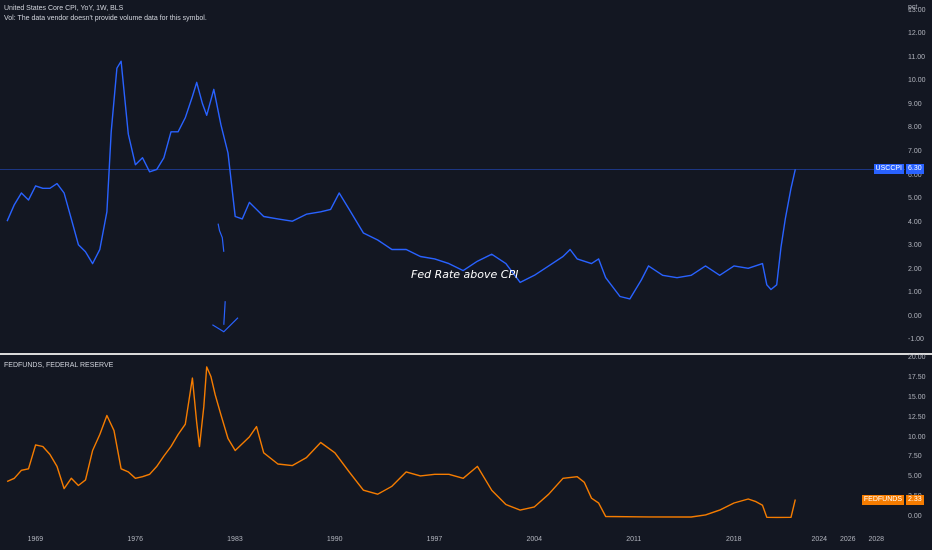 Image resolution: width=932 pixels, height=550 pixels. I want to click on time-tick-label: 1990, so click(334, 539).